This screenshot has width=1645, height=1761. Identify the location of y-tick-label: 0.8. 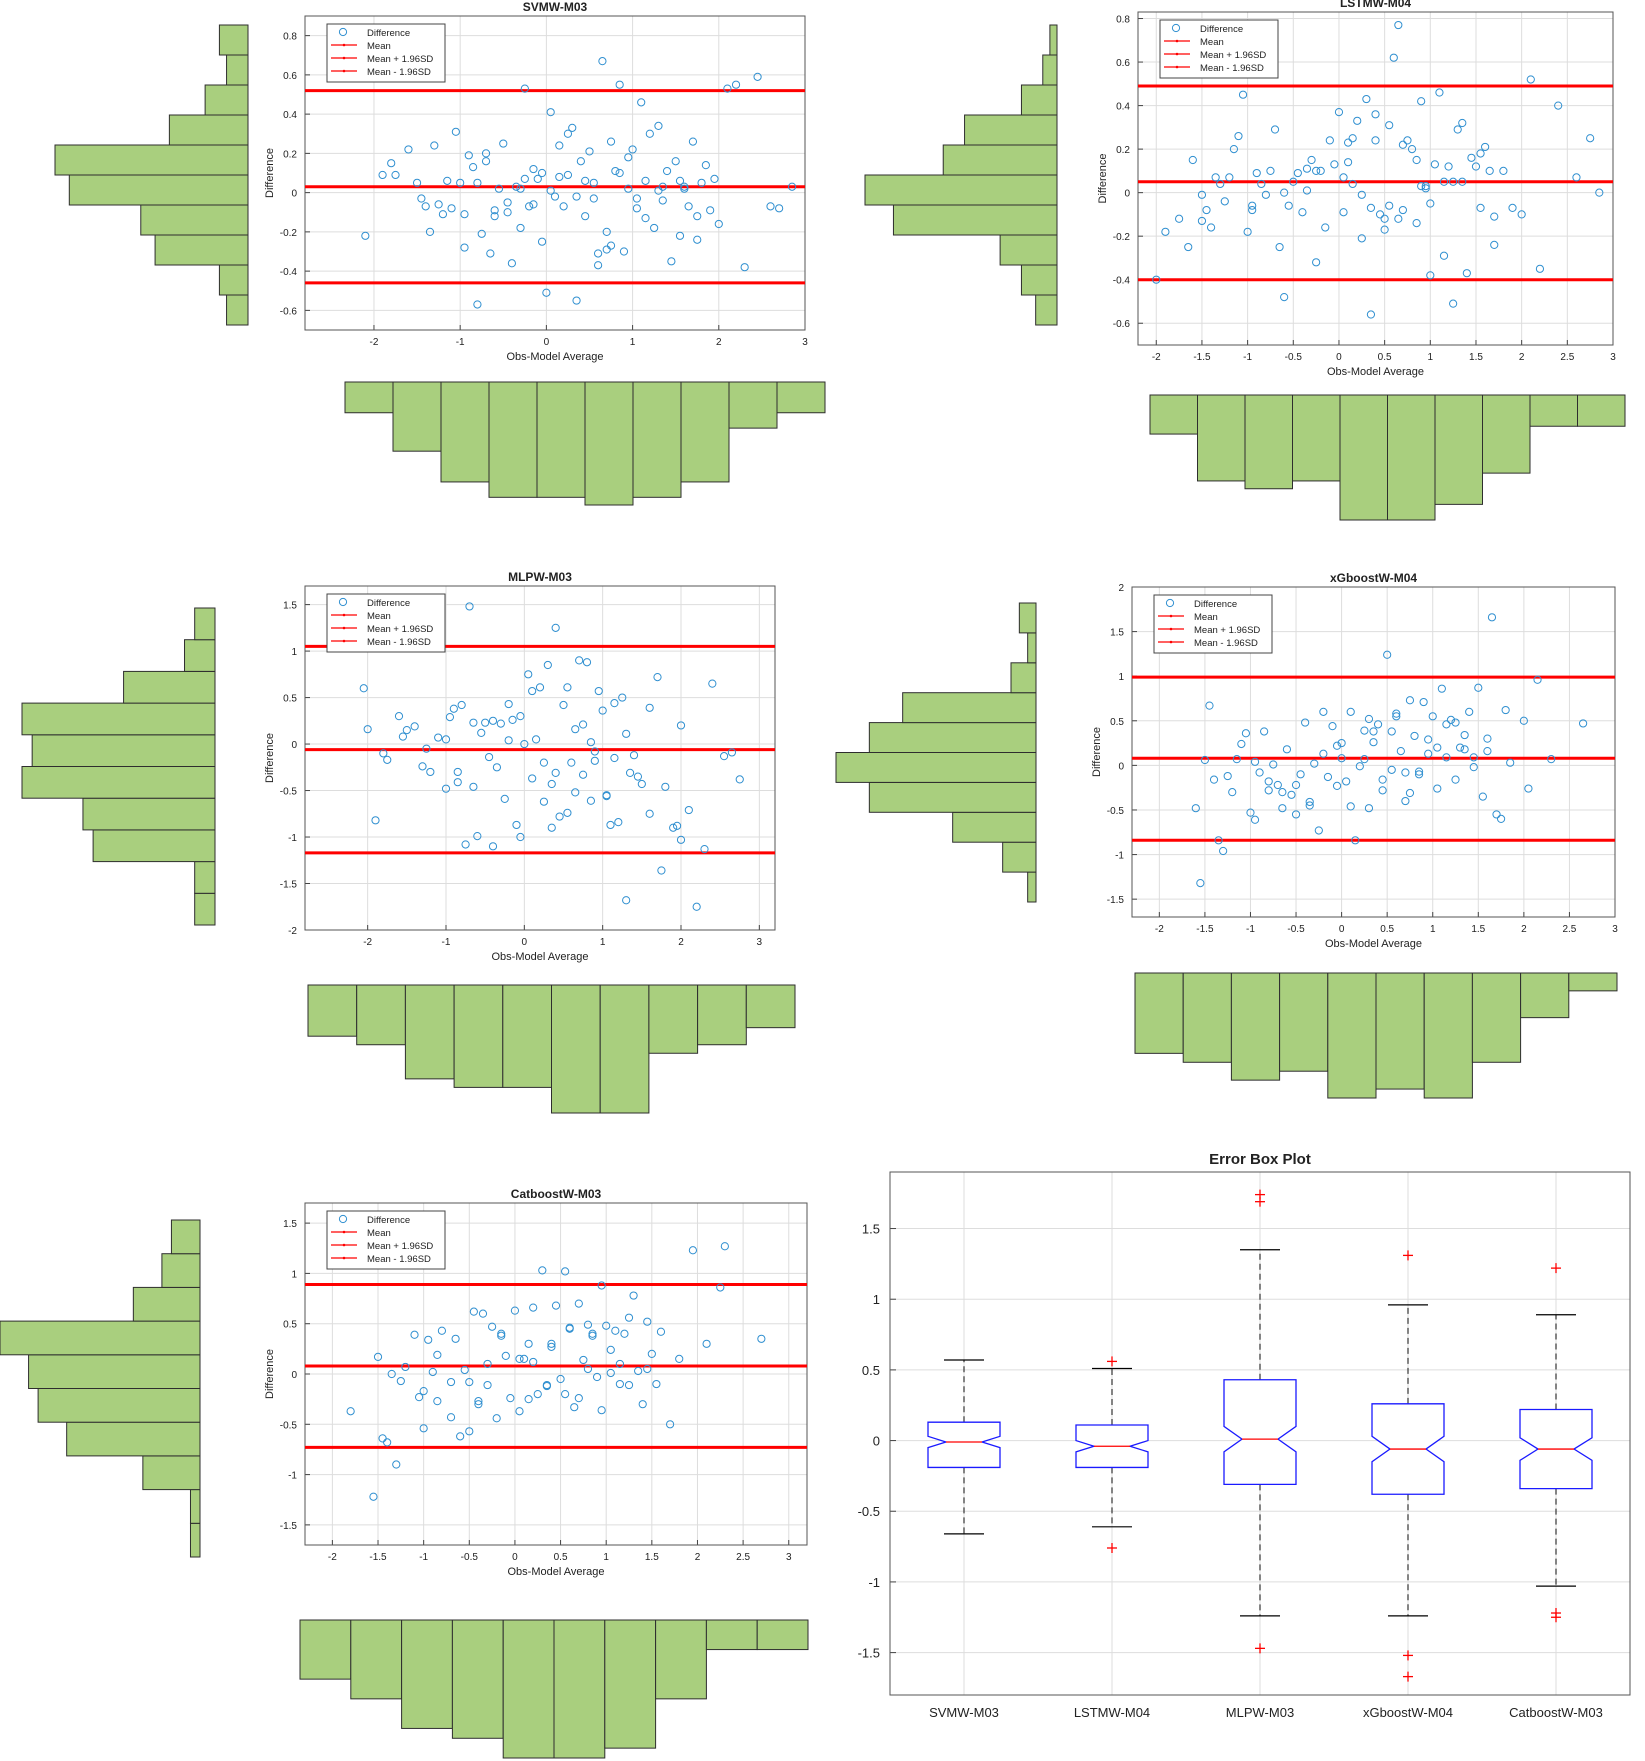
(290, 37).